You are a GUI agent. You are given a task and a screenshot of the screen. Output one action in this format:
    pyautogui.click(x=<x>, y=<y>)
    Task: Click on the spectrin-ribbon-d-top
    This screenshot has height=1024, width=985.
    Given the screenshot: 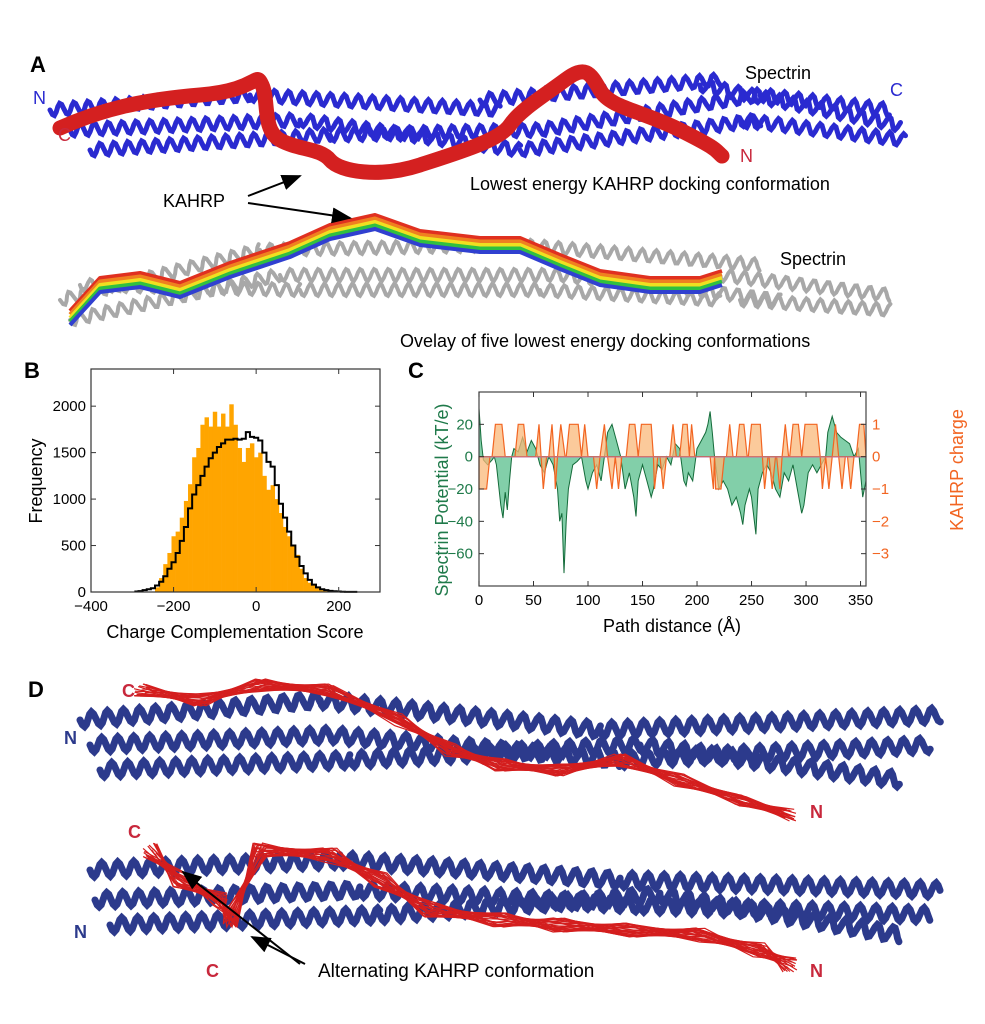 What is the action you would take?
    pyautogui.click(x=510, y=740)
    